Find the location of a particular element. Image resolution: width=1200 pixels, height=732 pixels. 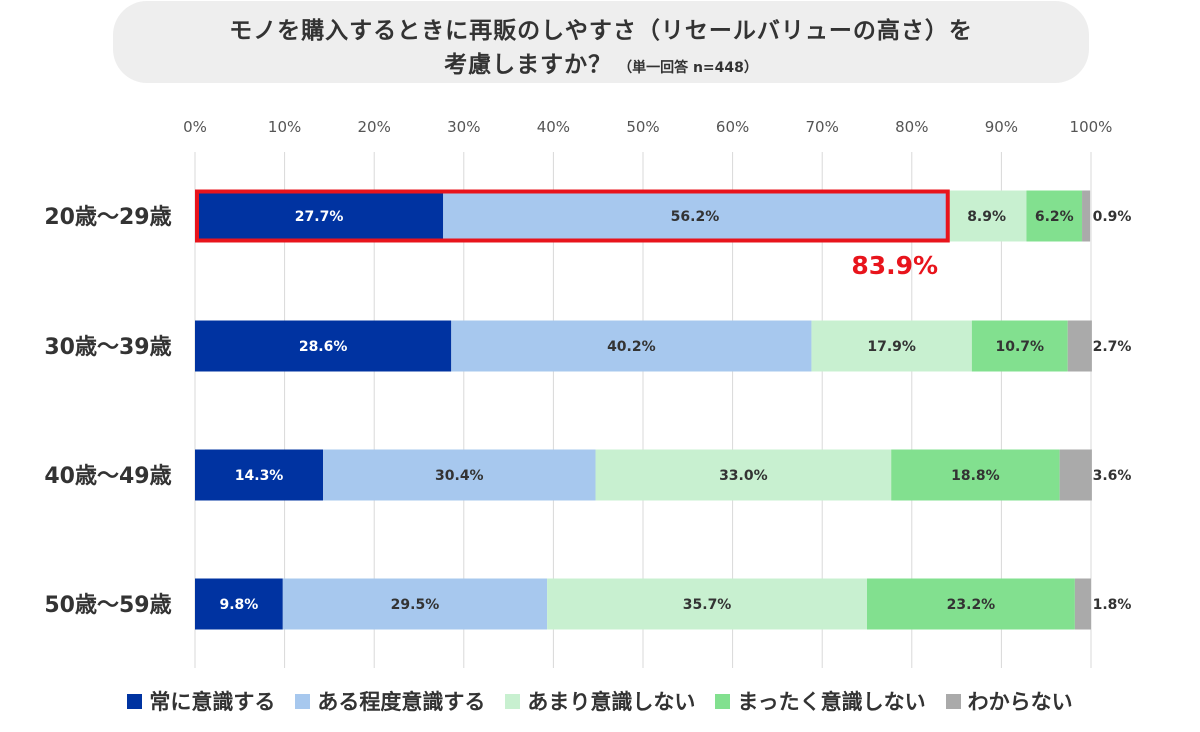

legend-item: 常に意識する is located at coordinates (201, 701).